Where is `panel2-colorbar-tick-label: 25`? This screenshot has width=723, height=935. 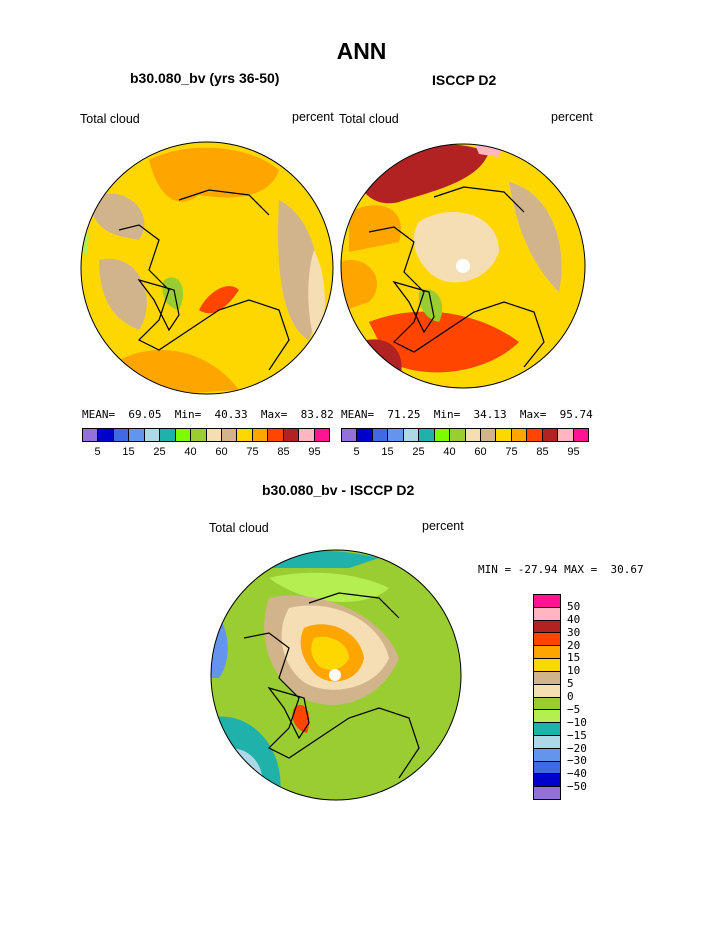
panel2-colorbar-tick-label: 25 is located at coordinates (418, 452).